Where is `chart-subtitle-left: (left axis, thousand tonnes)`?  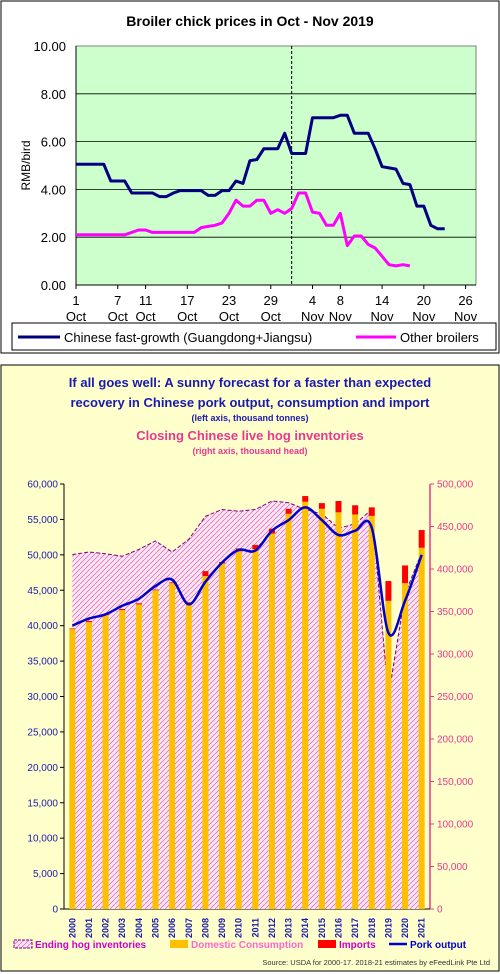 chart-subtitle-left: (left axis, thousand tonnes) is located at coordinates (249, 418).